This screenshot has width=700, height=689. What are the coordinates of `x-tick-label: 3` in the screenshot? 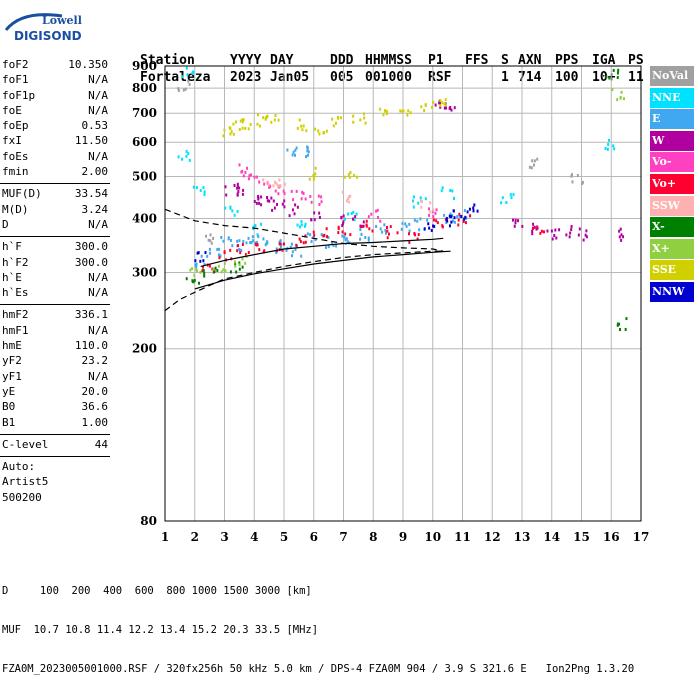 It's located at (224, 537).